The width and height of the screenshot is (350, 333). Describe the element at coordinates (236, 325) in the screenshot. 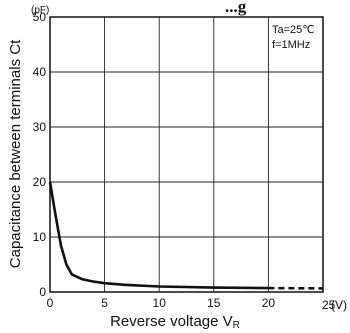

I see `x-axis-title-subscript: R` at that location.